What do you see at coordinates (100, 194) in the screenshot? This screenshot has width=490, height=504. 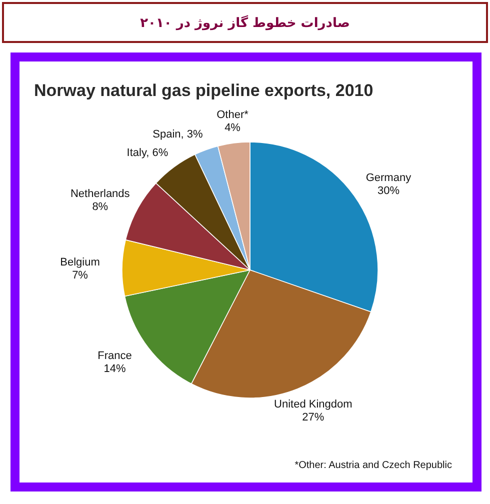 I see `slice-label: Netherlands` at bounding box center [100, 194].